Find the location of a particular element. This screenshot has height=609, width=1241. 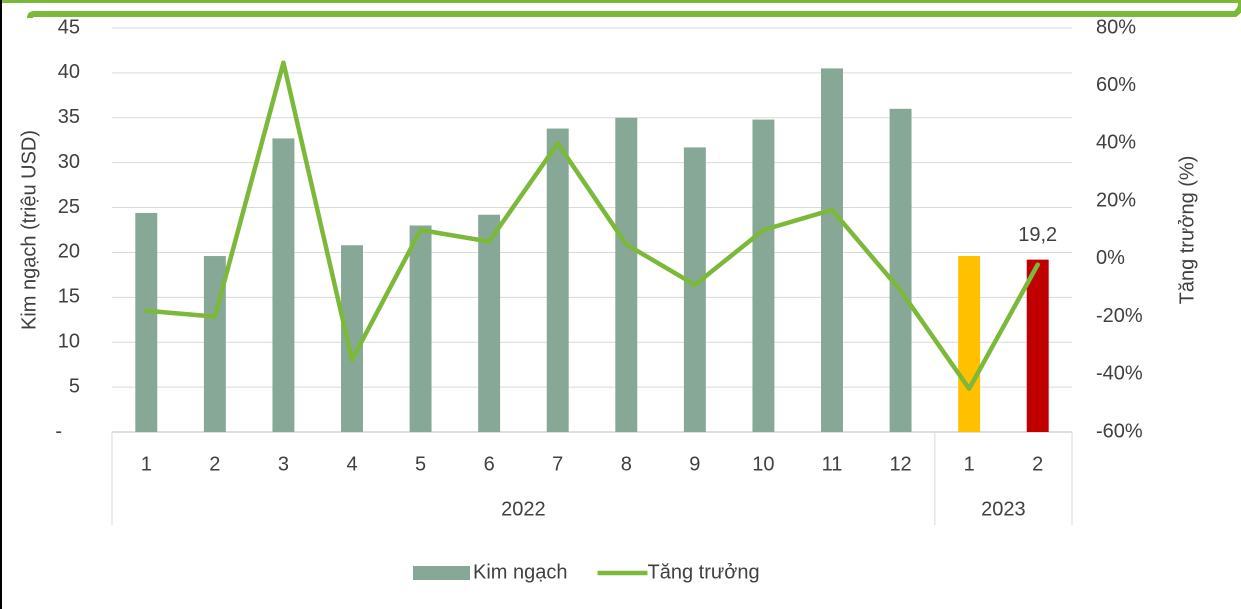

y2-tick-label: 40% is located at coordinates (1116, 143).